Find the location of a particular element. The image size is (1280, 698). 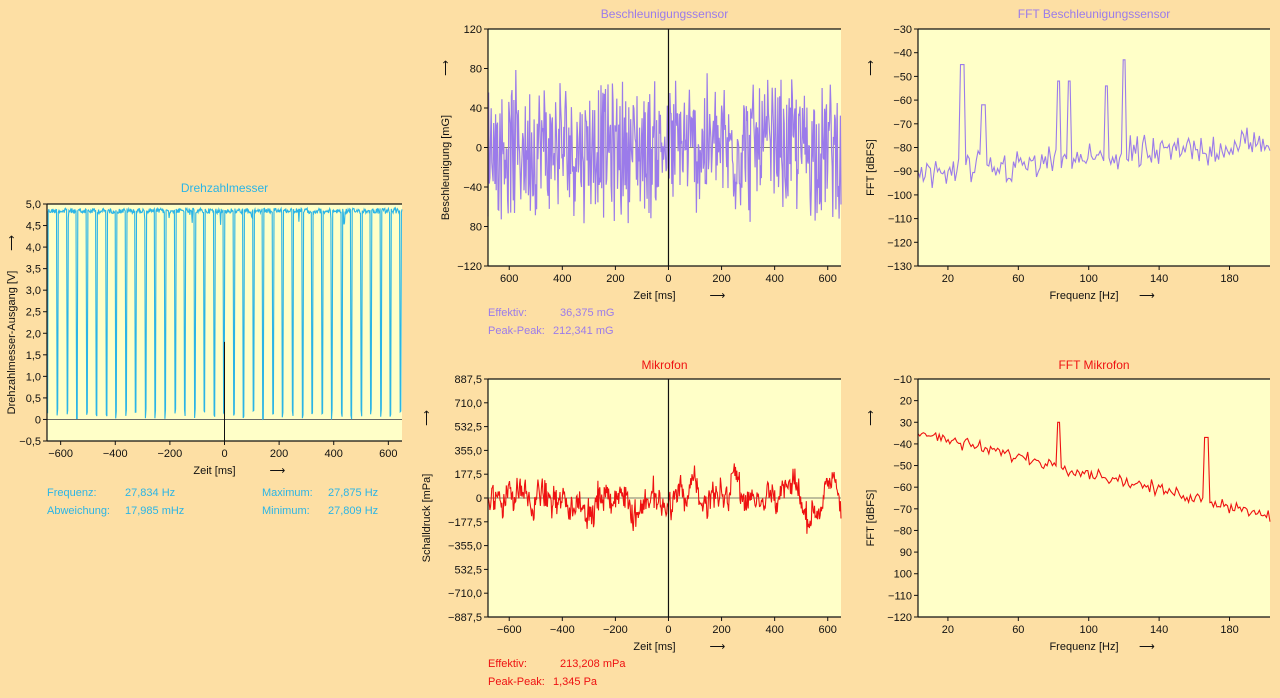

tacho-x-tick-label: −600 is located at coordinates (60, 454).